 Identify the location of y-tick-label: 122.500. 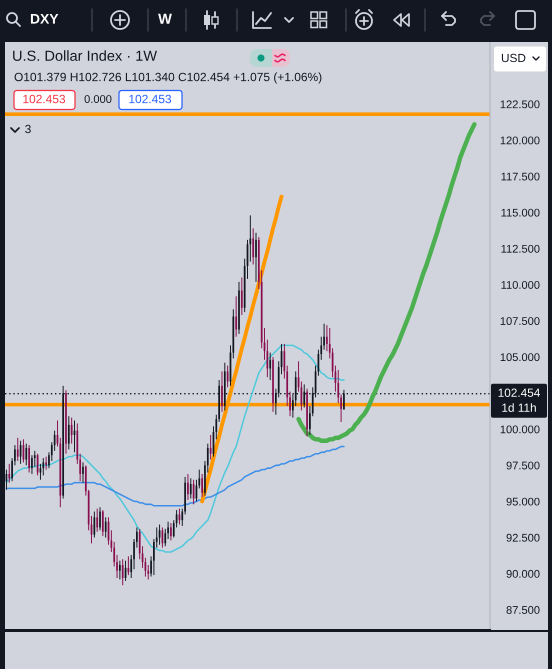
(520, 104).